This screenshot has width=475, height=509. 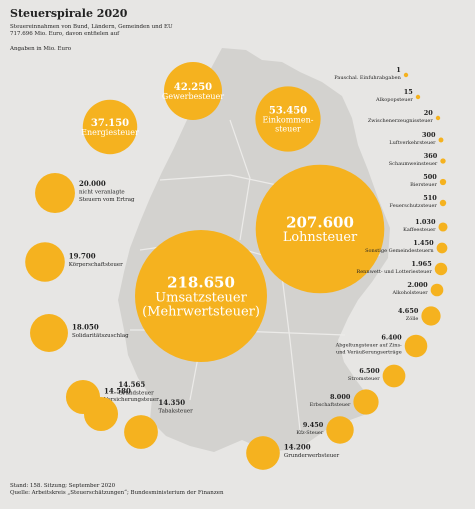 I want to click on bubble-value: 19.700, so click(x=82, y=256).